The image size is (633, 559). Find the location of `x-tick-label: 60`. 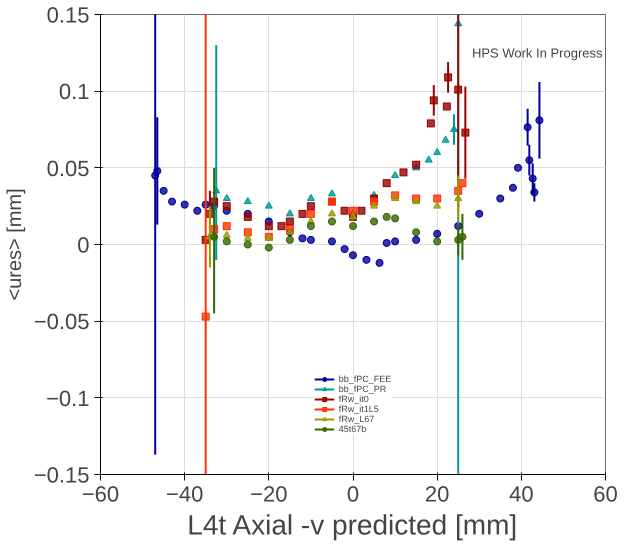

x-tick-label: 60 is located at coordinates (605, 494).